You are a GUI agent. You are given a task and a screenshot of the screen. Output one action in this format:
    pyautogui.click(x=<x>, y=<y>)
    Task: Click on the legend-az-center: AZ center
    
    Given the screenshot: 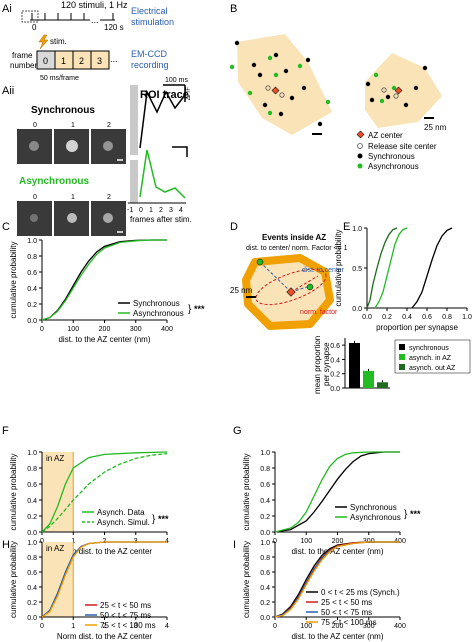 What is the action you would take?
    pyautogui.click(x=385, y=135)
    